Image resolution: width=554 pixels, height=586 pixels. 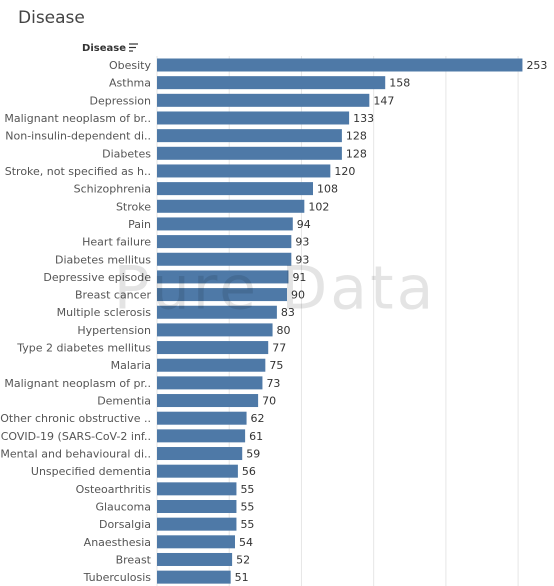 I want to click on category-label: Depressive episode, so click(x=97, y=277).